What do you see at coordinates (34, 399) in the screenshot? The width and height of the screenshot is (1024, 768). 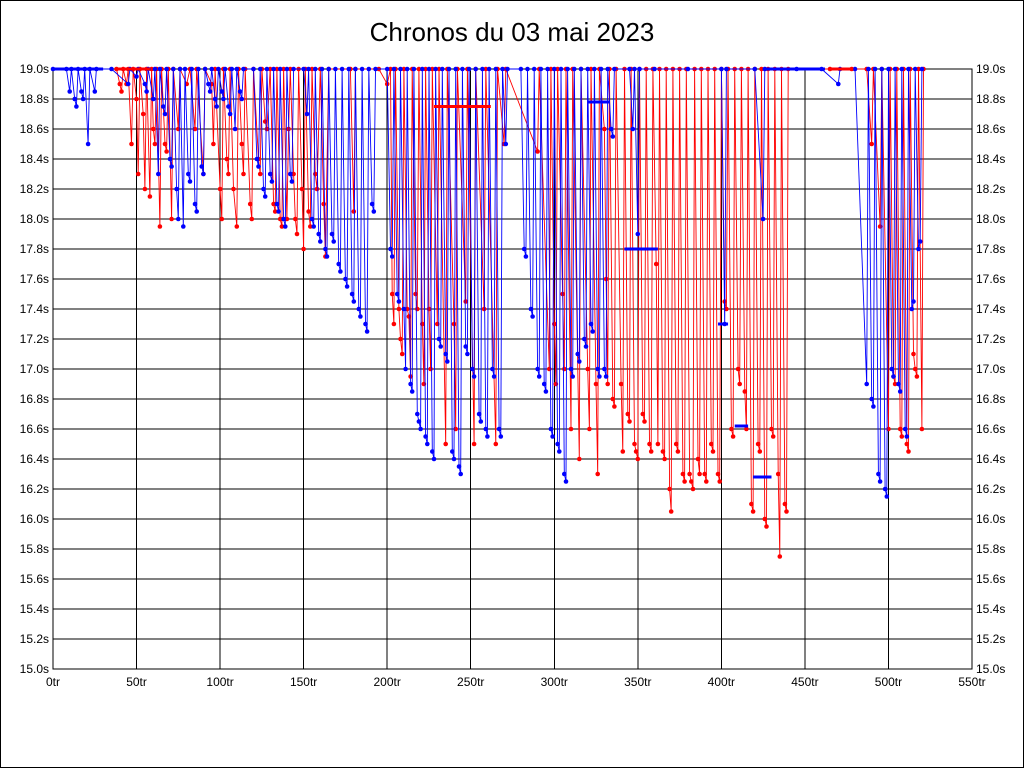 I see `y-tick-label-left: 16.8s` at bounding box center [34, 399].